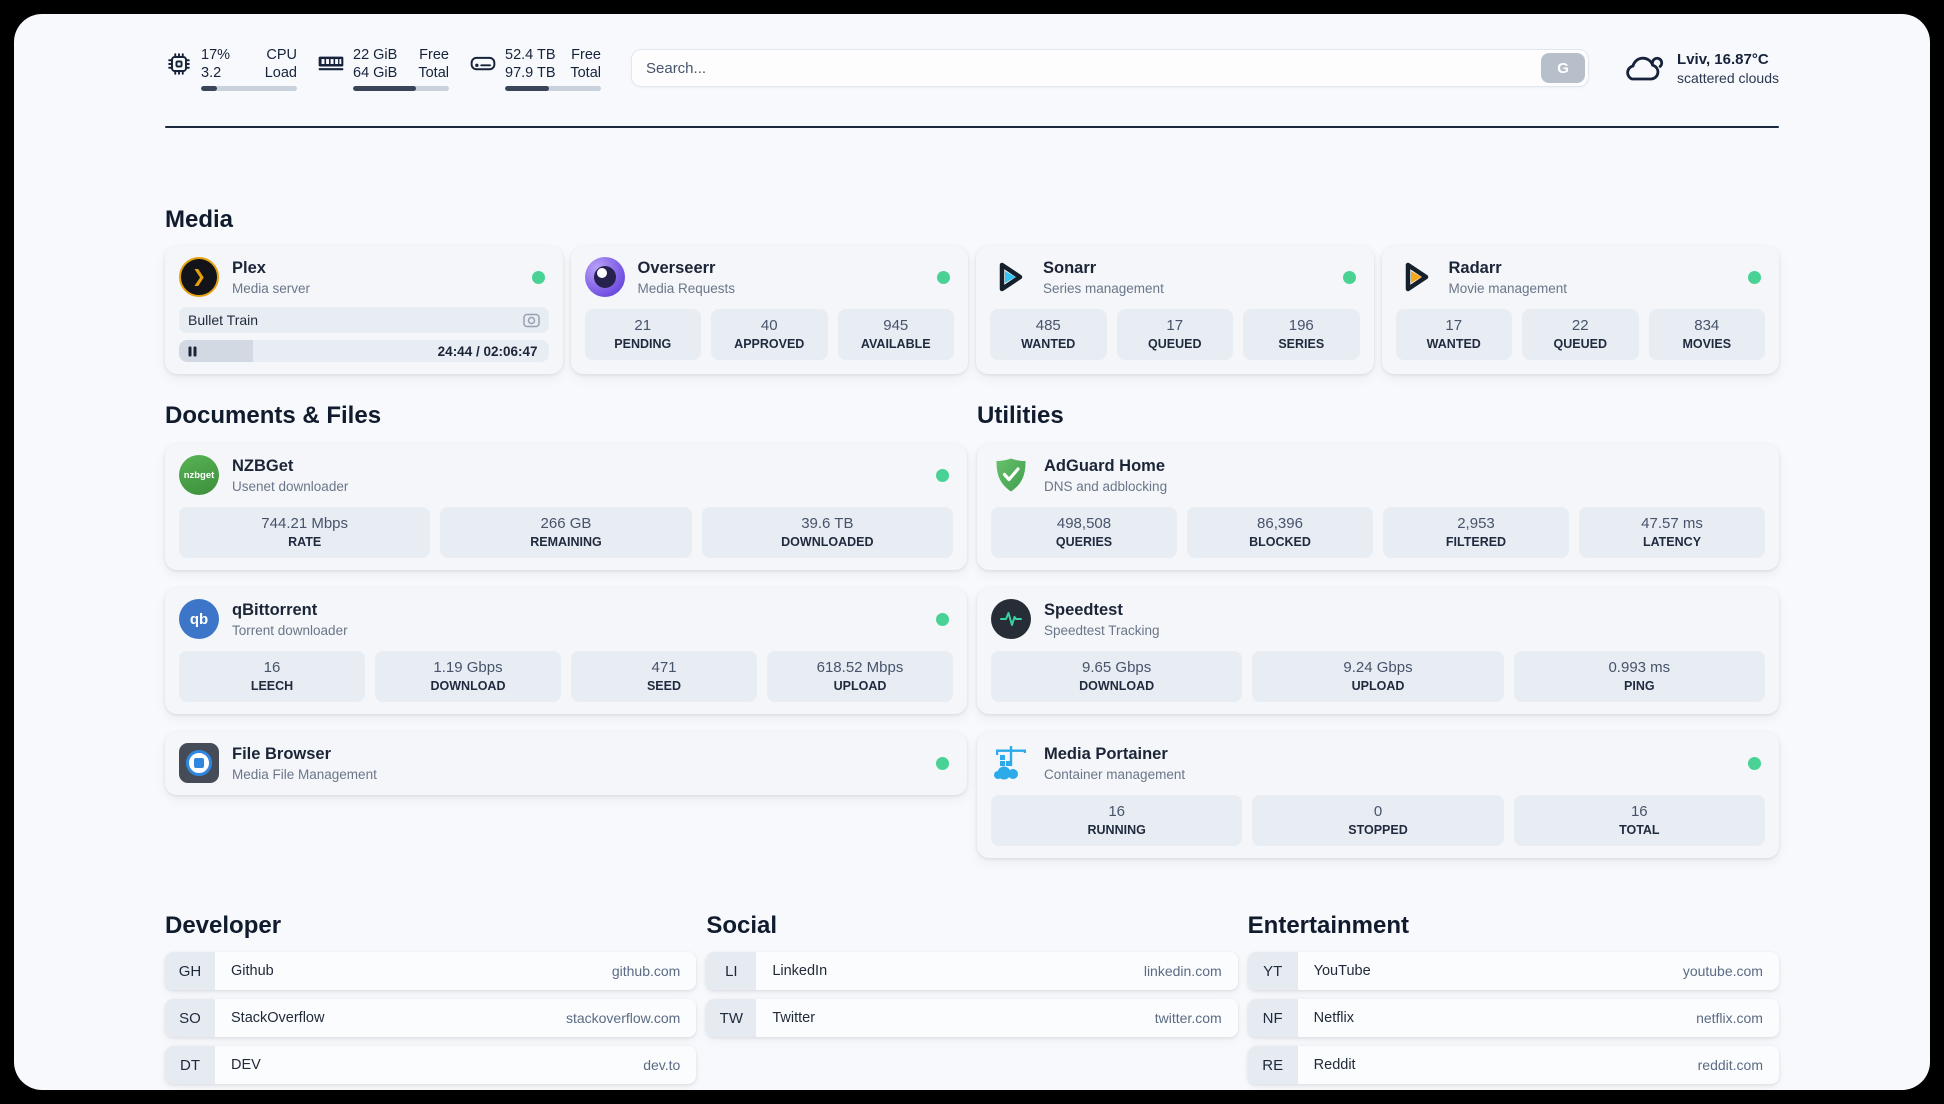 Image resolution: width=1944 pixels, height=1104 pixels. What do you see at coordinates (566, 763) in the screenshot?
I see `app-card-filebrowser: File Browser Media File Management` at bounding box center [566, 763].